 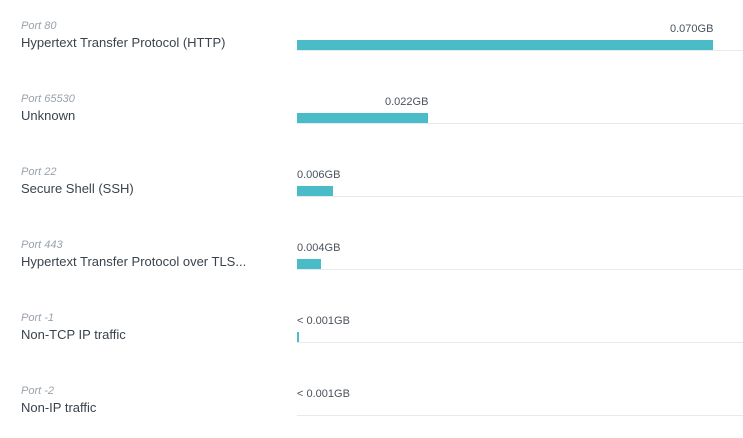 What do you see at coordinates (407, 102) in the screenshot?
I see `traffic-value-label: 0.022GB` at bounding box center [407, 102].